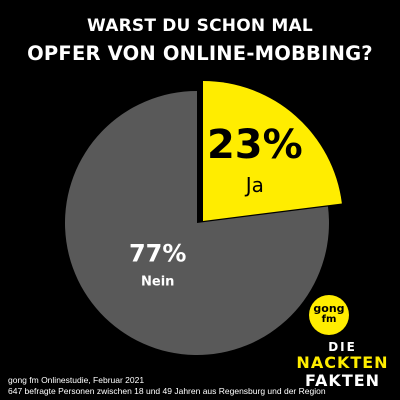 This screenshot has height=400, width=400. What do you see at coordinates (342, 347) in the screenshot?
I see `logo-die: DIE` at bounding box center [342, 347].